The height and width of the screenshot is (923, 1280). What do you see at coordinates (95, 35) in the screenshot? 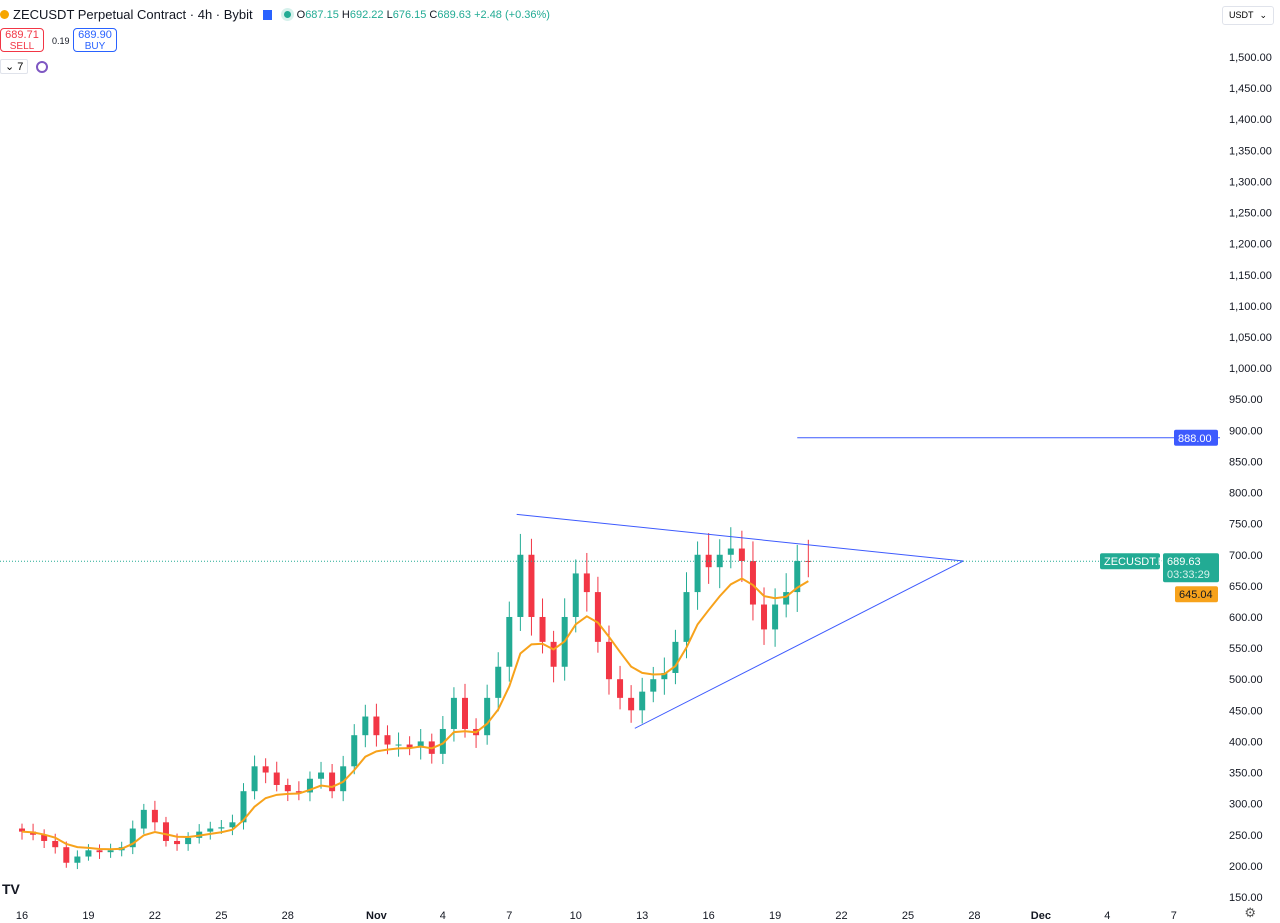
I see `buy-price: 689.90` at bounding box center [95, 35].